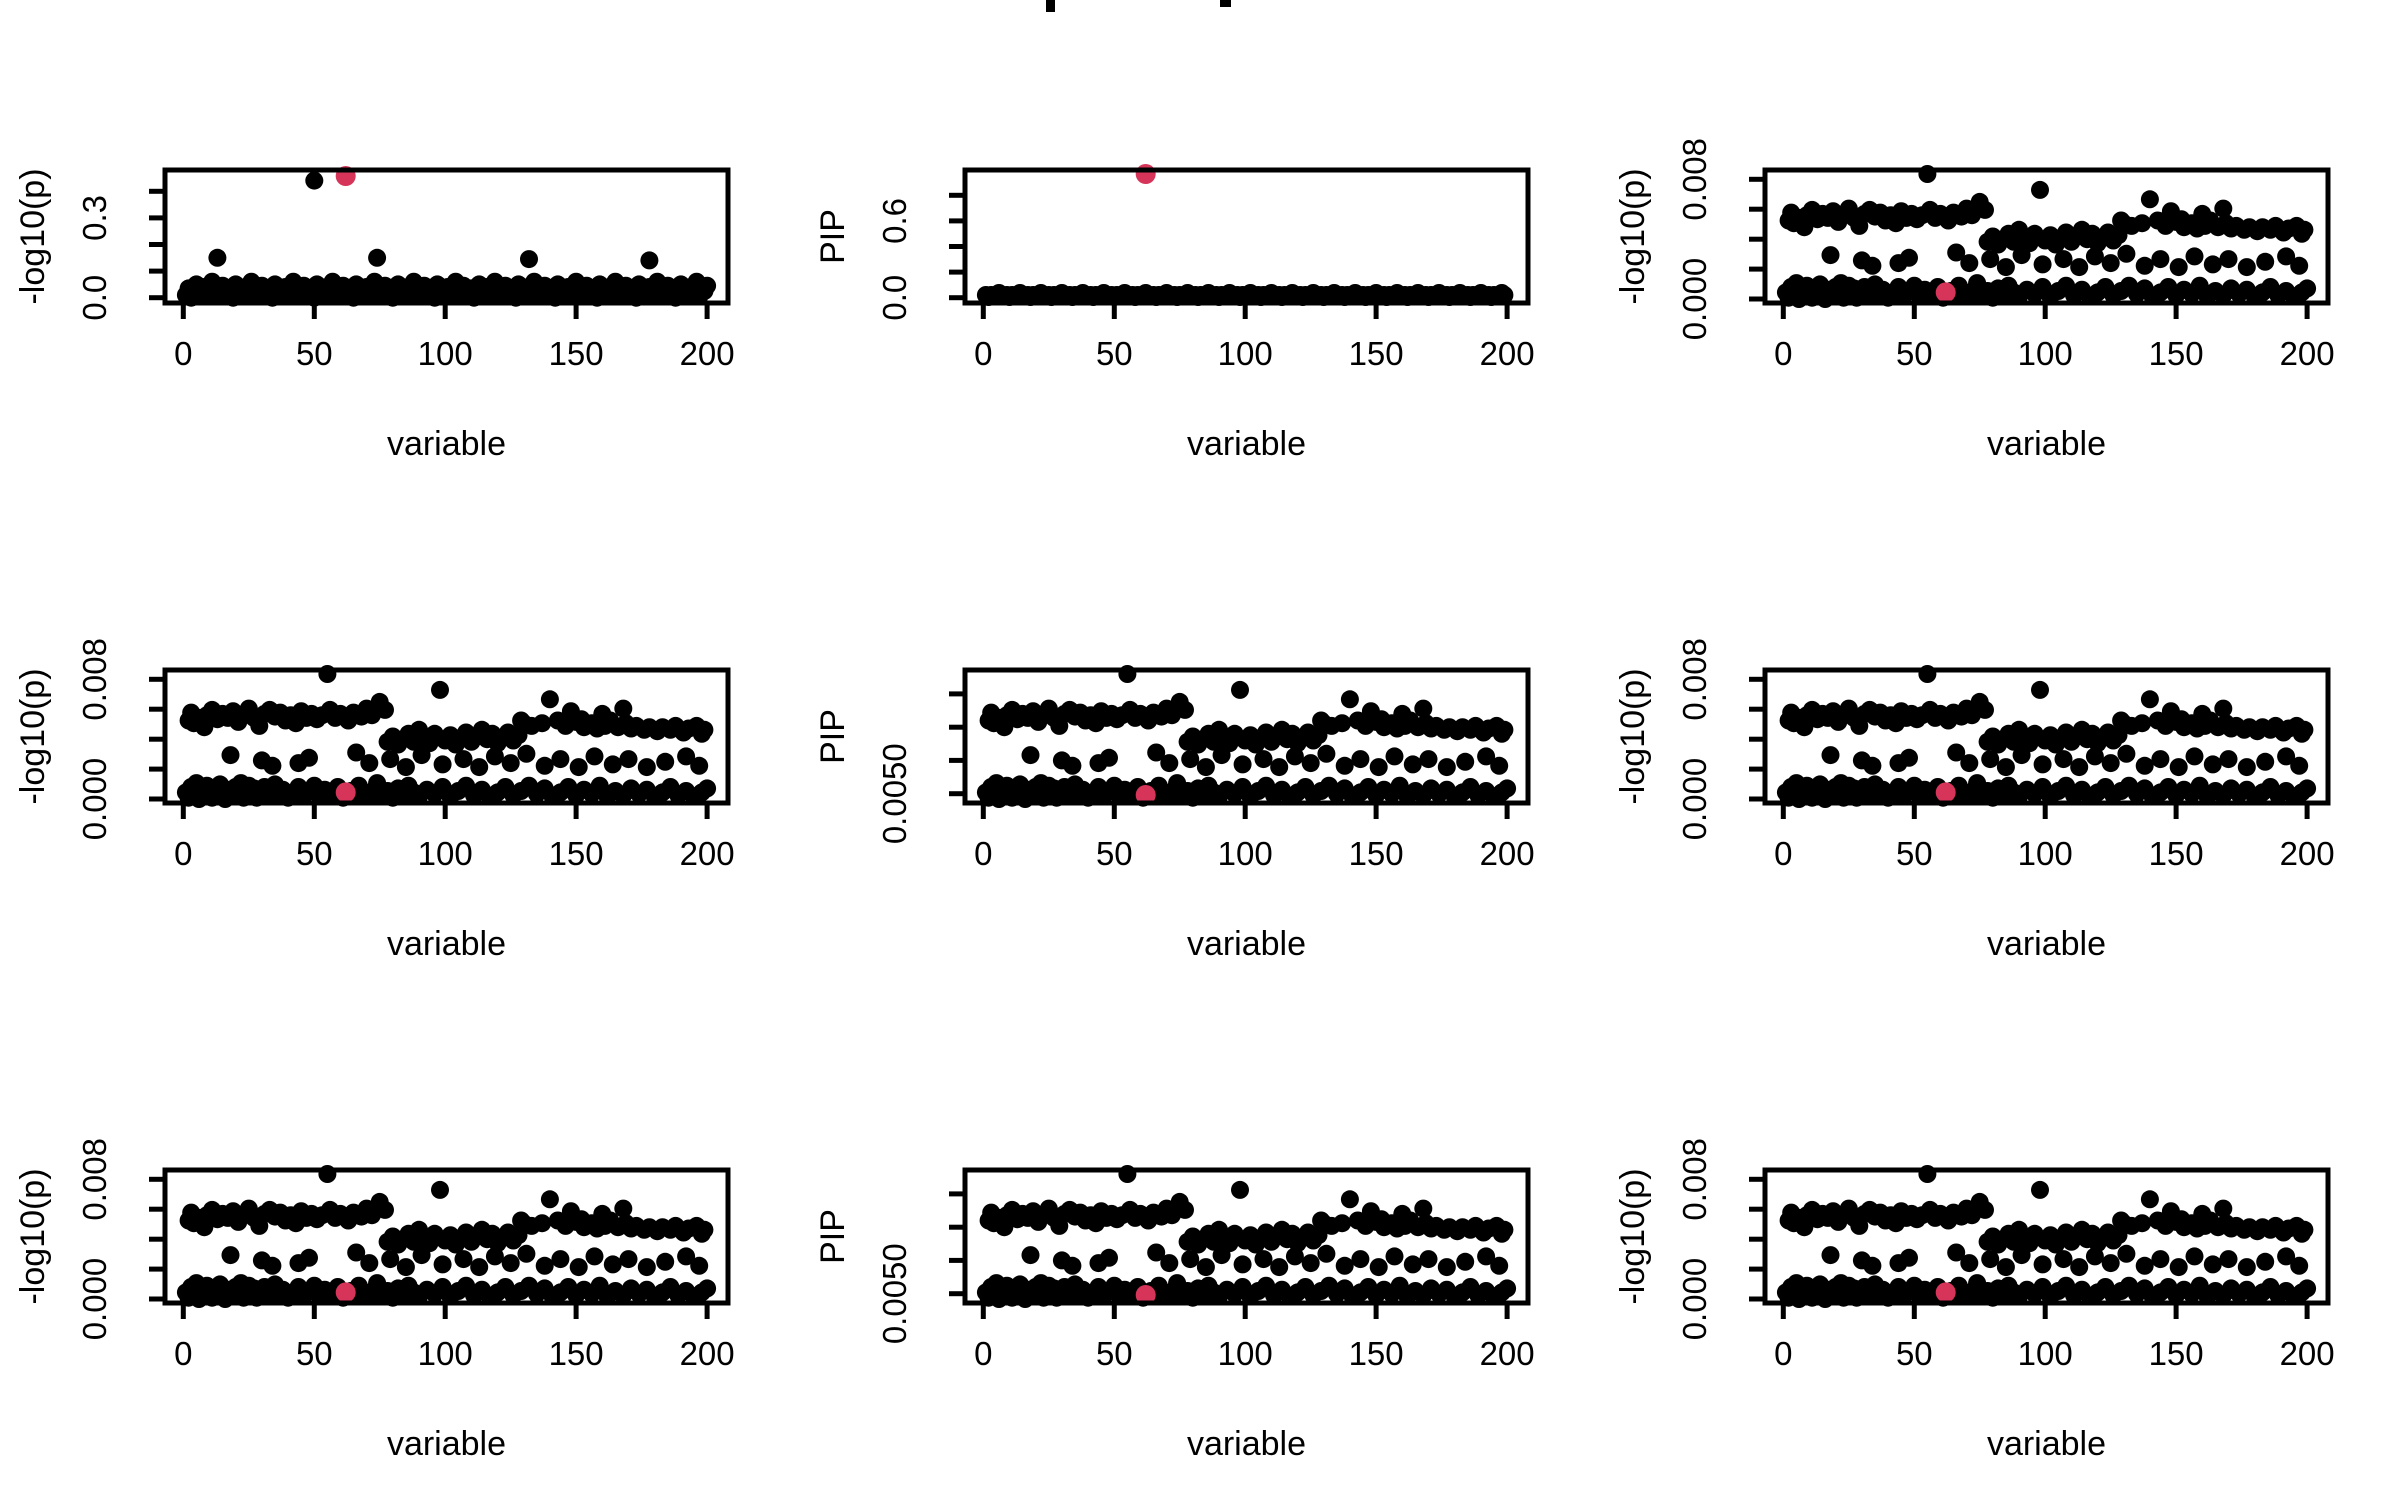 The height and width of the screenshot is (1500, 2400). Describe the element at coordinates (345, 1292) in the screenshot. I see `highlight-point` at that location.